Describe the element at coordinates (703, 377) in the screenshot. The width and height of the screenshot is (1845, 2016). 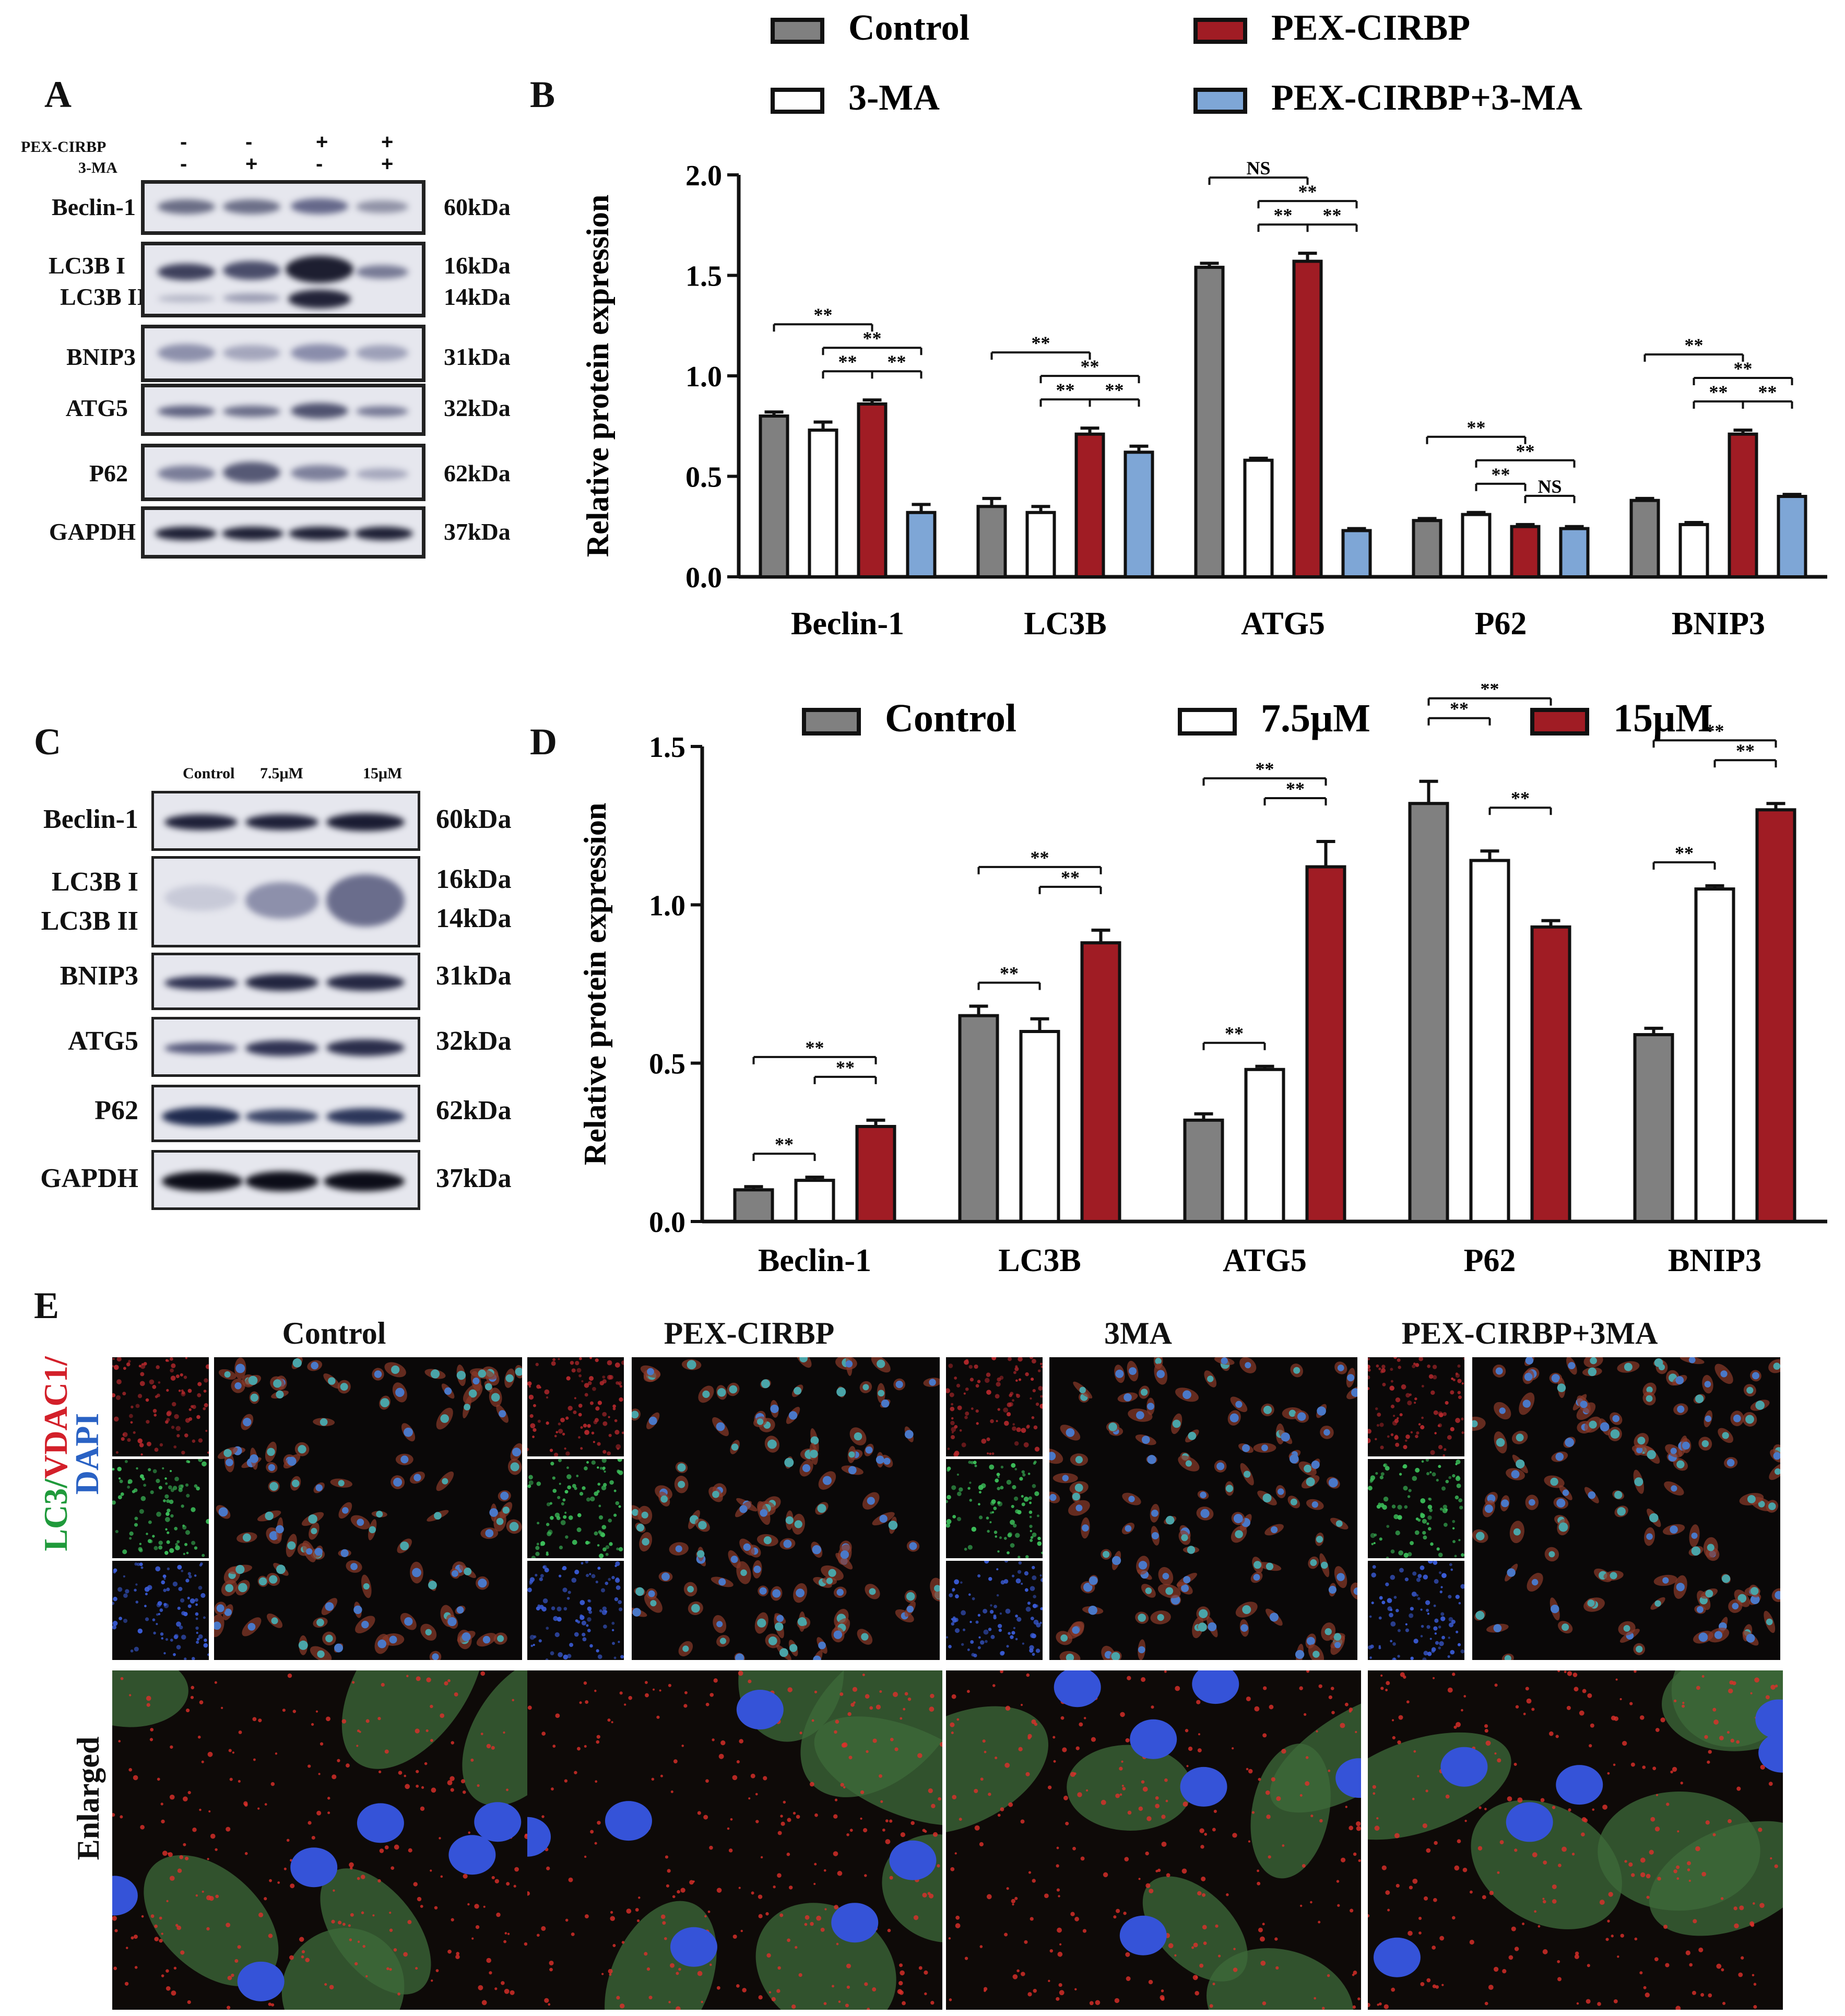
I see `y-tick-label: 1.0` at that location.